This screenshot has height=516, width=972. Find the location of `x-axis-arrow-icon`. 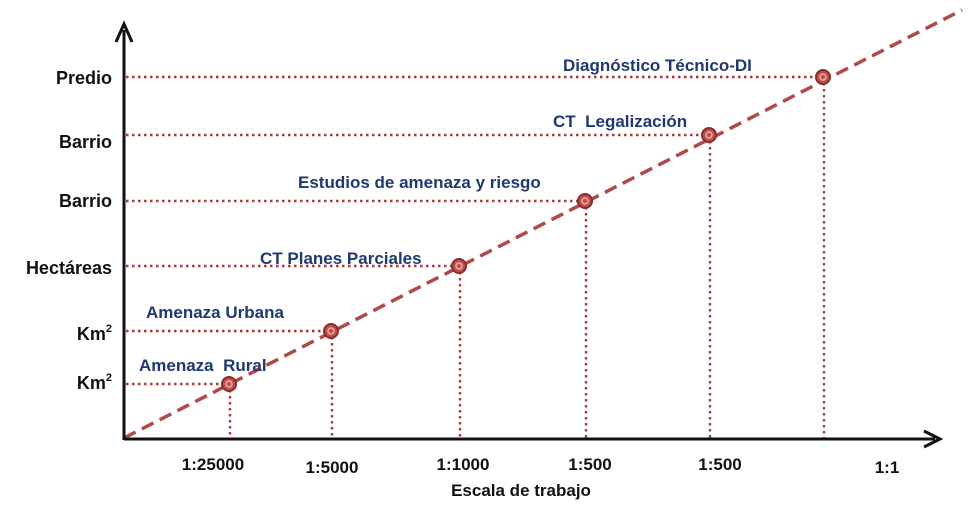

x-axis-arrow-icon is located at coordinates (933, 439).